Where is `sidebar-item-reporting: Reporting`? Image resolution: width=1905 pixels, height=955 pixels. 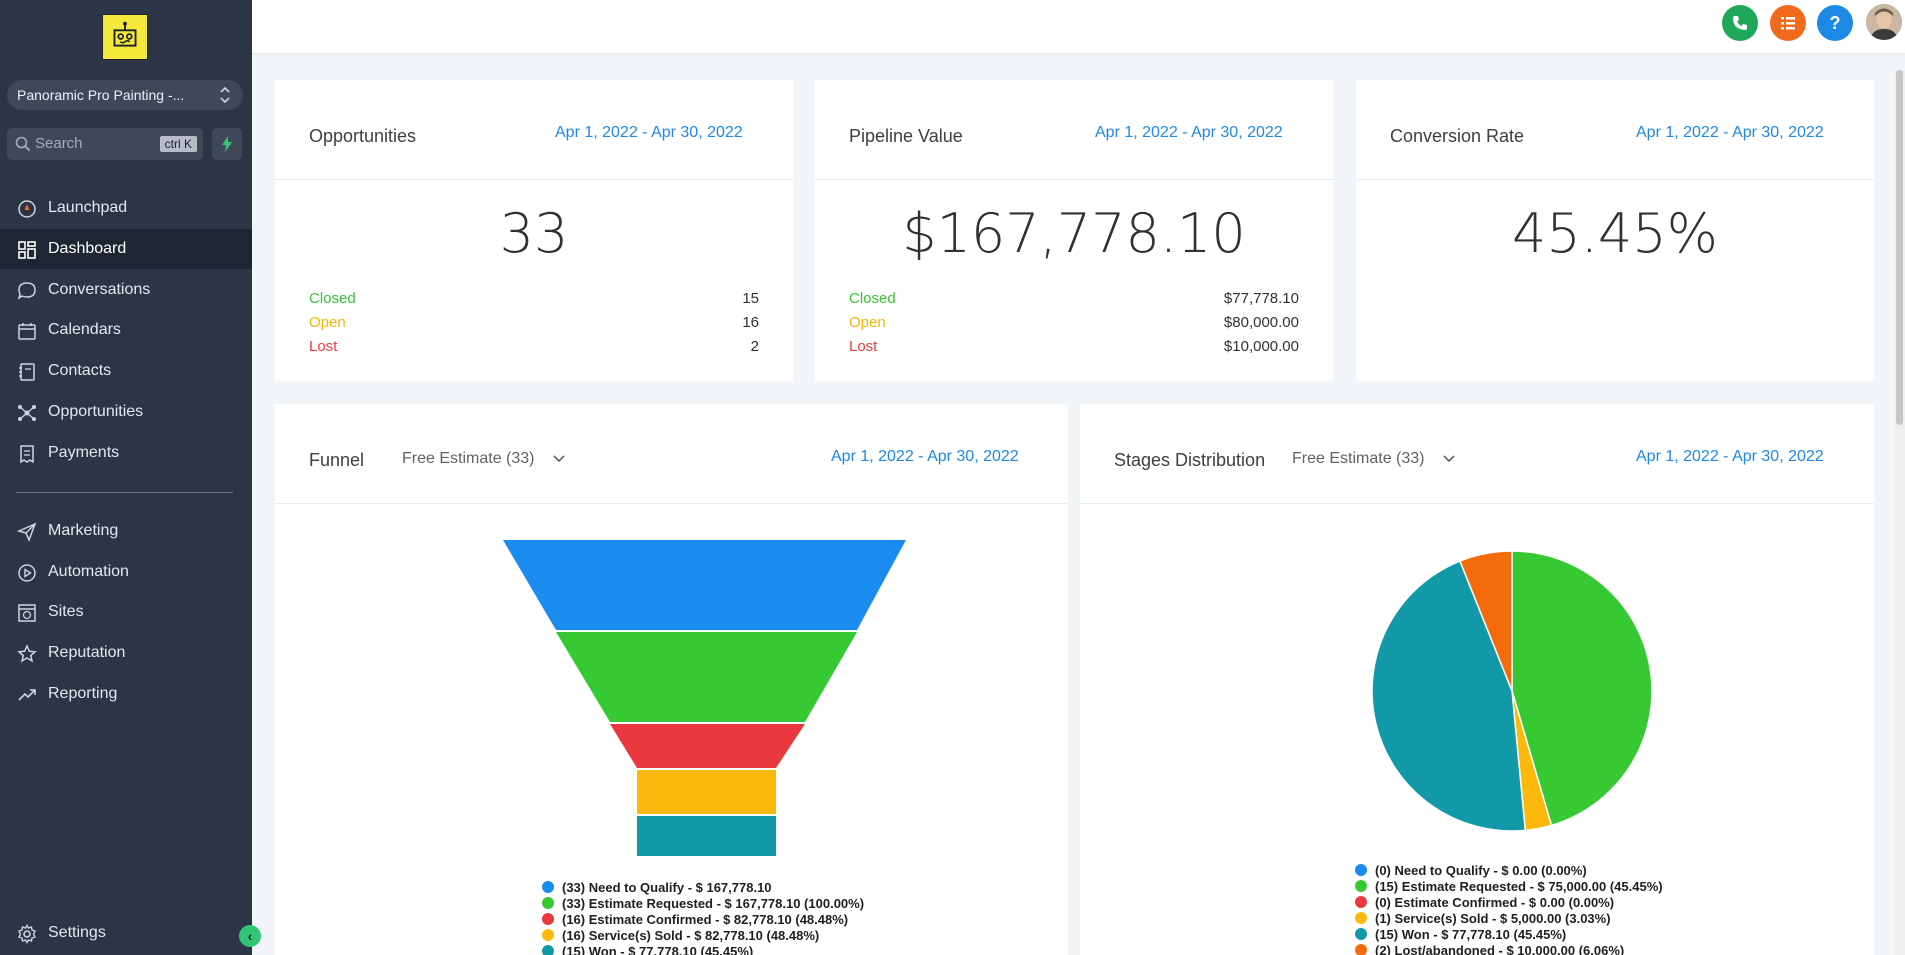
sidebar-item-reporting: Reporting is located at coordinates (126, 694).